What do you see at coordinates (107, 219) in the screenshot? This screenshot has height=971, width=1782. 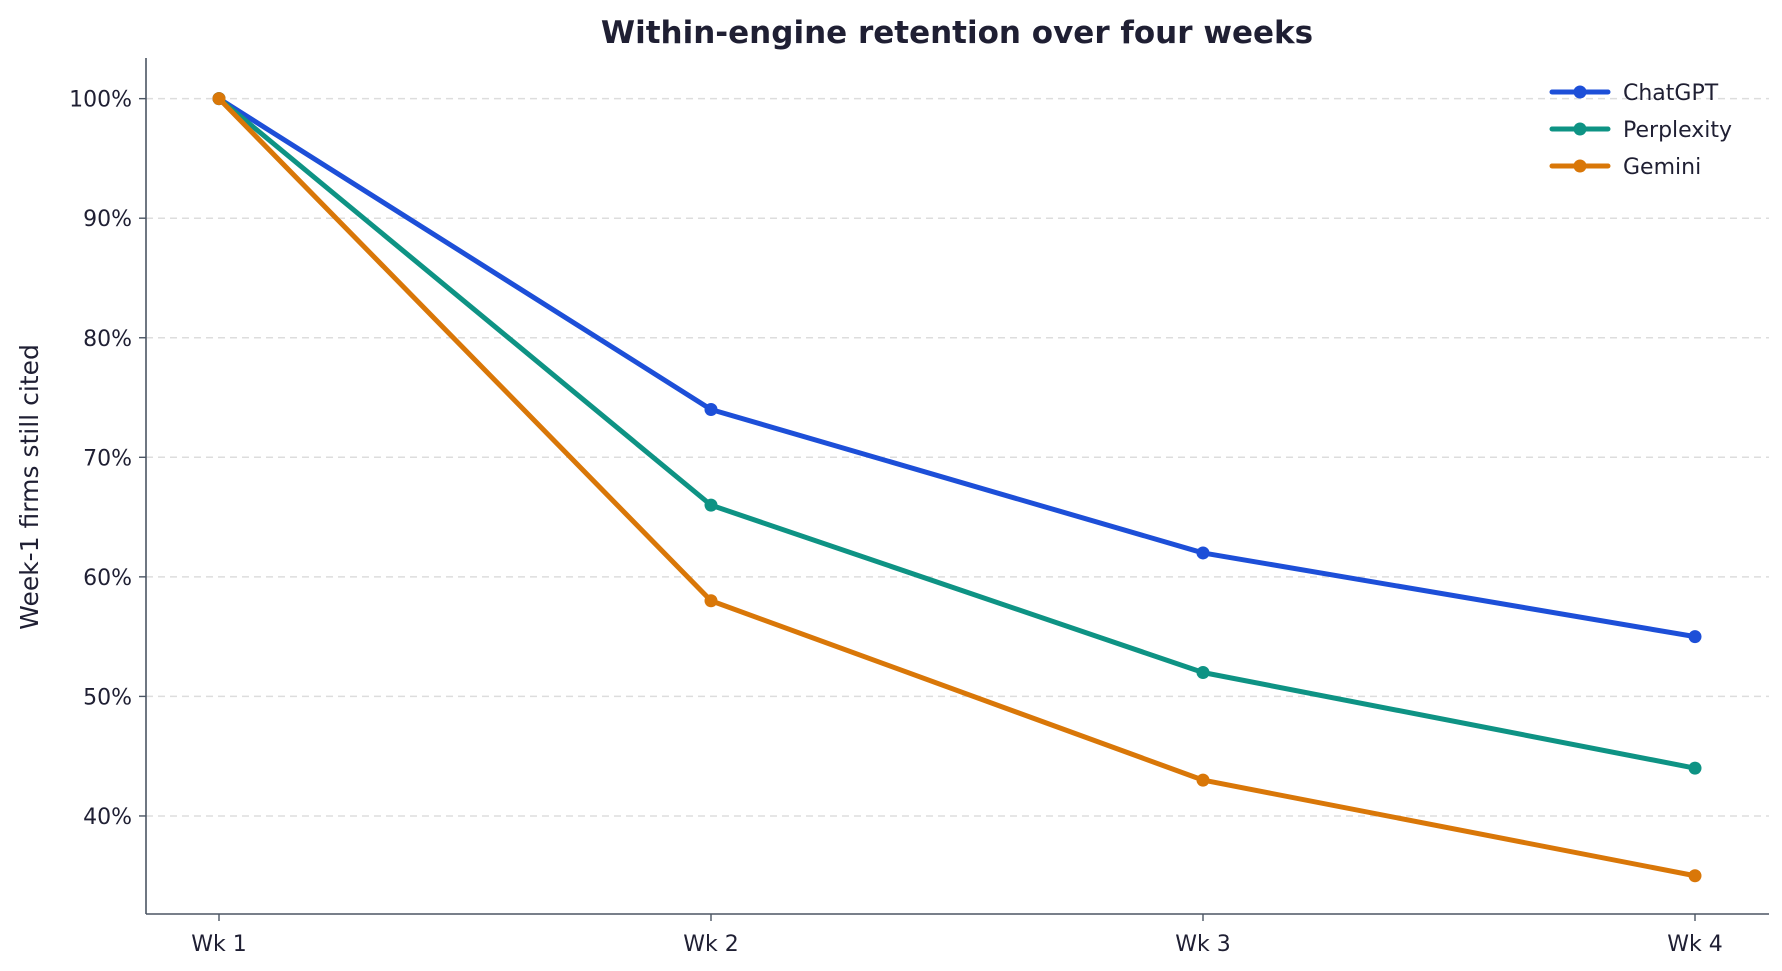 I see `y-tick-label: 90%` at bounding box center [107, 219].